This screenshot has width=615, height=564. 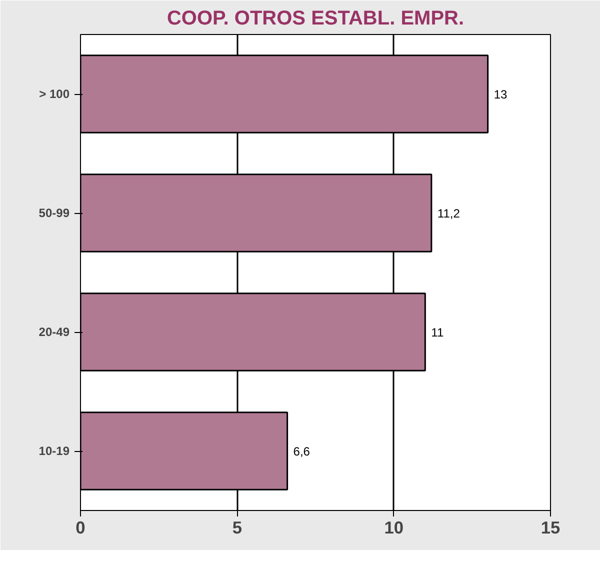 I want to click on chart-title: COOP. OTROS ESTABL. EMPR., so click(x=315, y=19).